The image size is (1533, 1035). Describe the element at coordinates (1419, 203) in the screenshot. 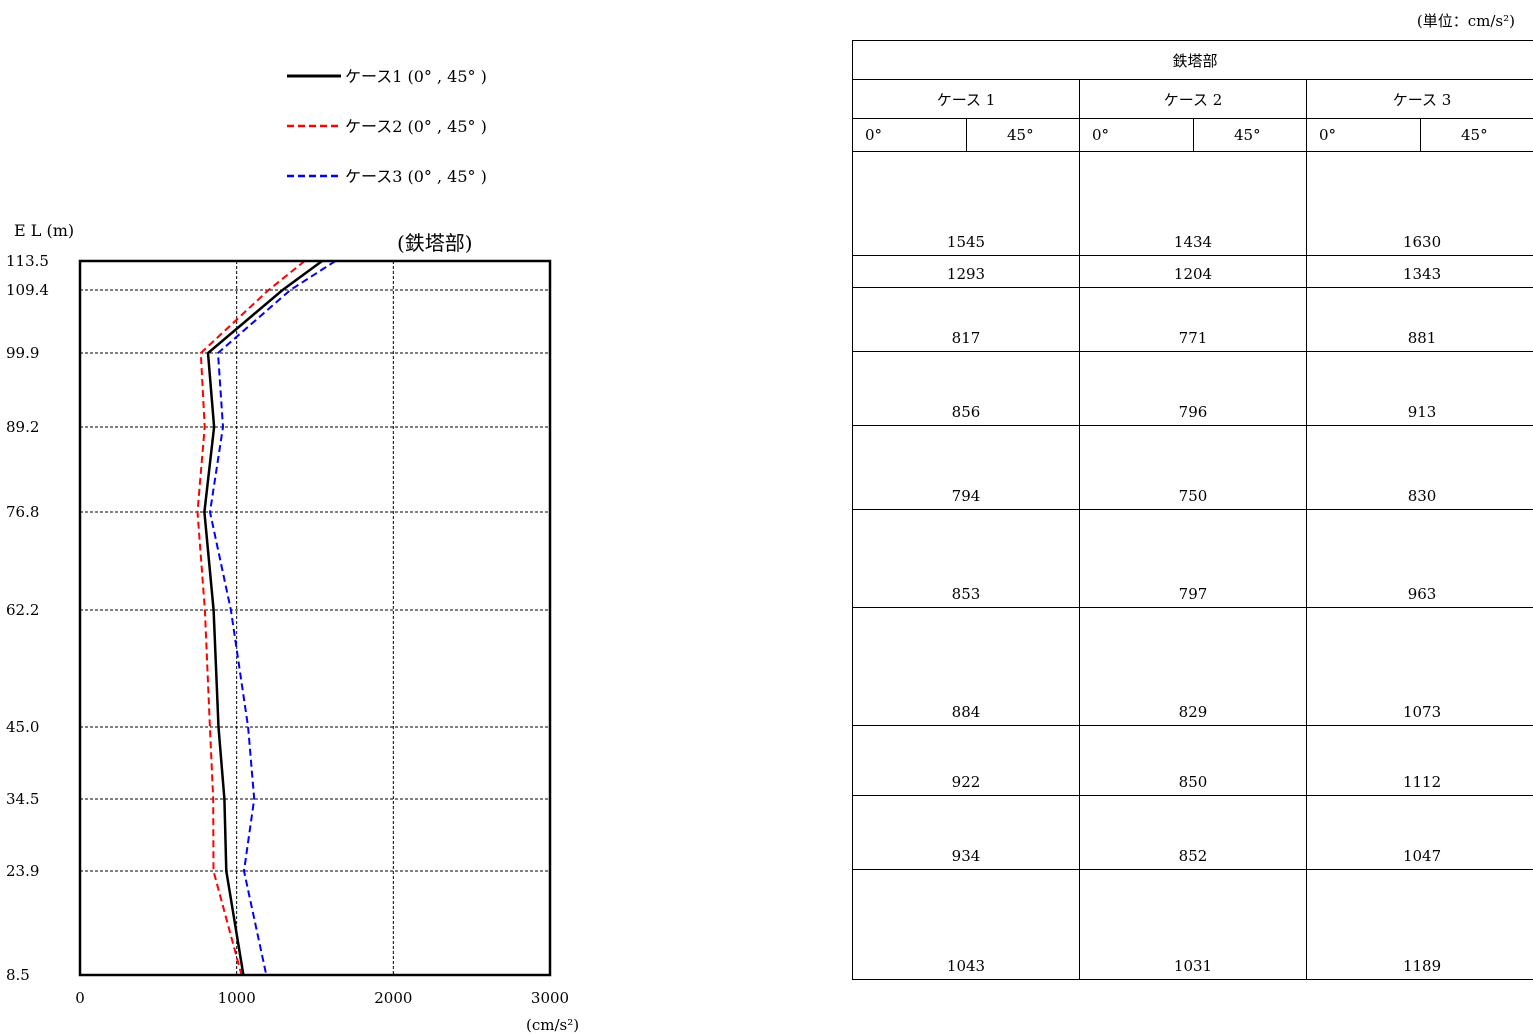

I see `table-cell: 1630` at that location.